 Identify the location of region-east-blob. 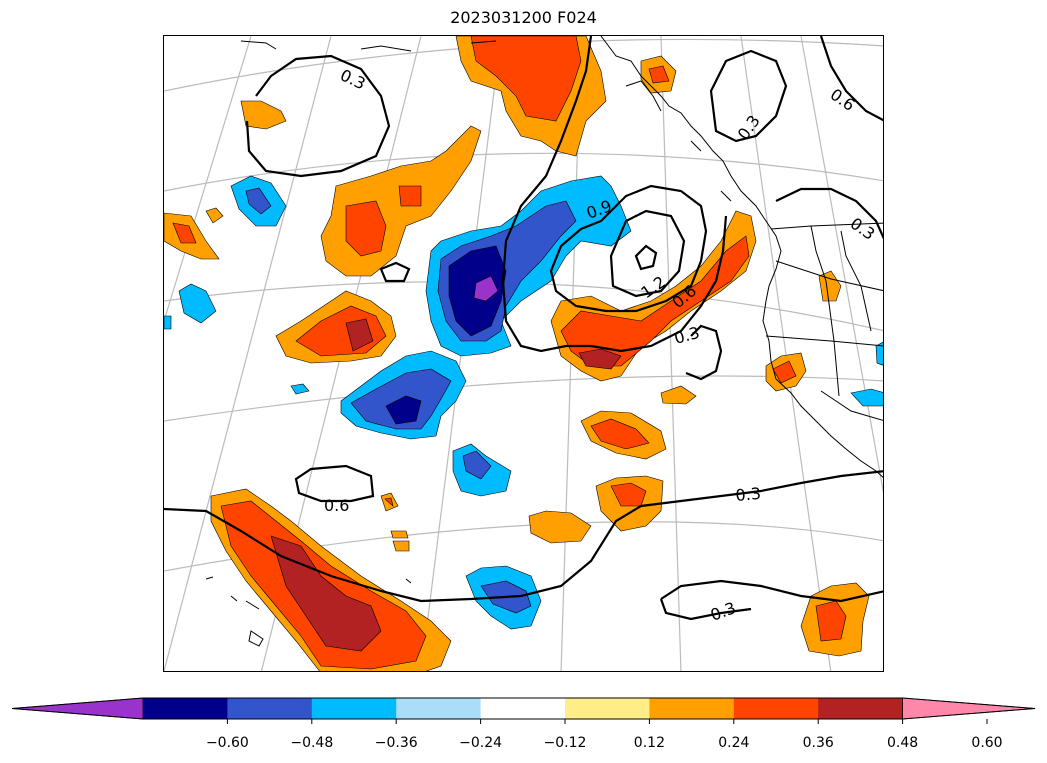
(830, 286).